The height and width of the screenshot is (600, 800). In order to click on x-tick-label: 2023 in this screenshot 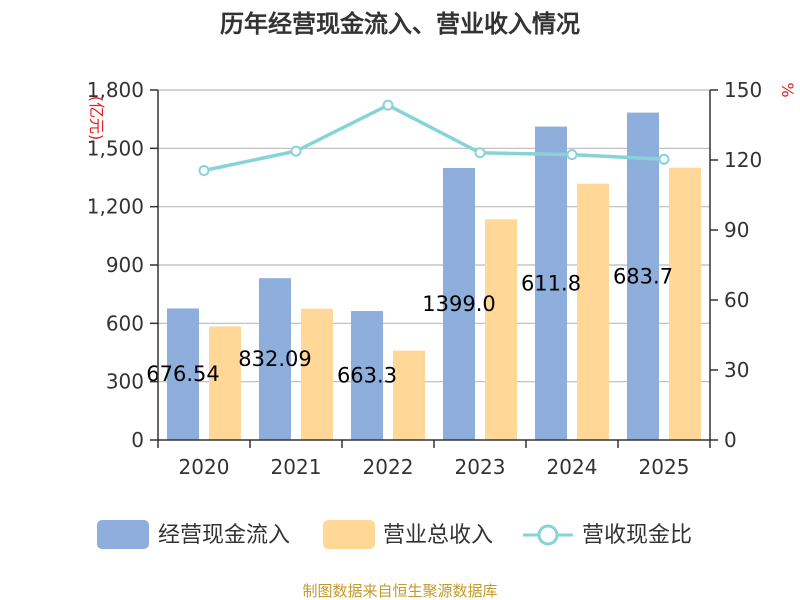, I will do `click(480, 467)`.